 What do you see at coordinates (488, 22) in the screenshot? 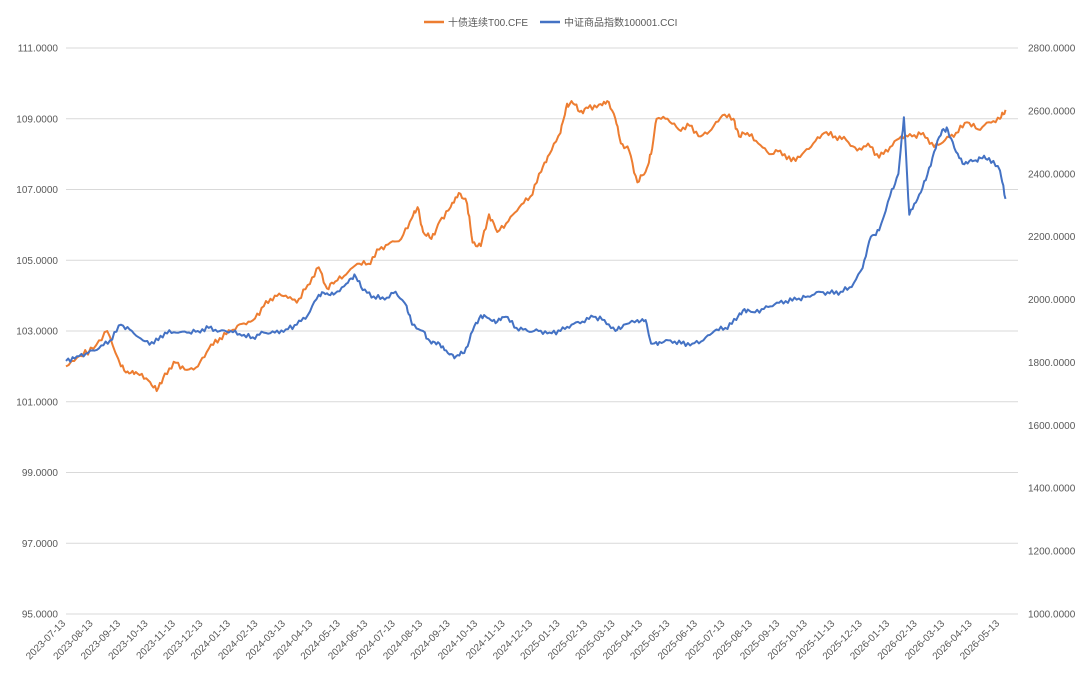
I see `legend-label-treasury-futures: 十债连续T00.CFE` at bounding box center [488, 22].